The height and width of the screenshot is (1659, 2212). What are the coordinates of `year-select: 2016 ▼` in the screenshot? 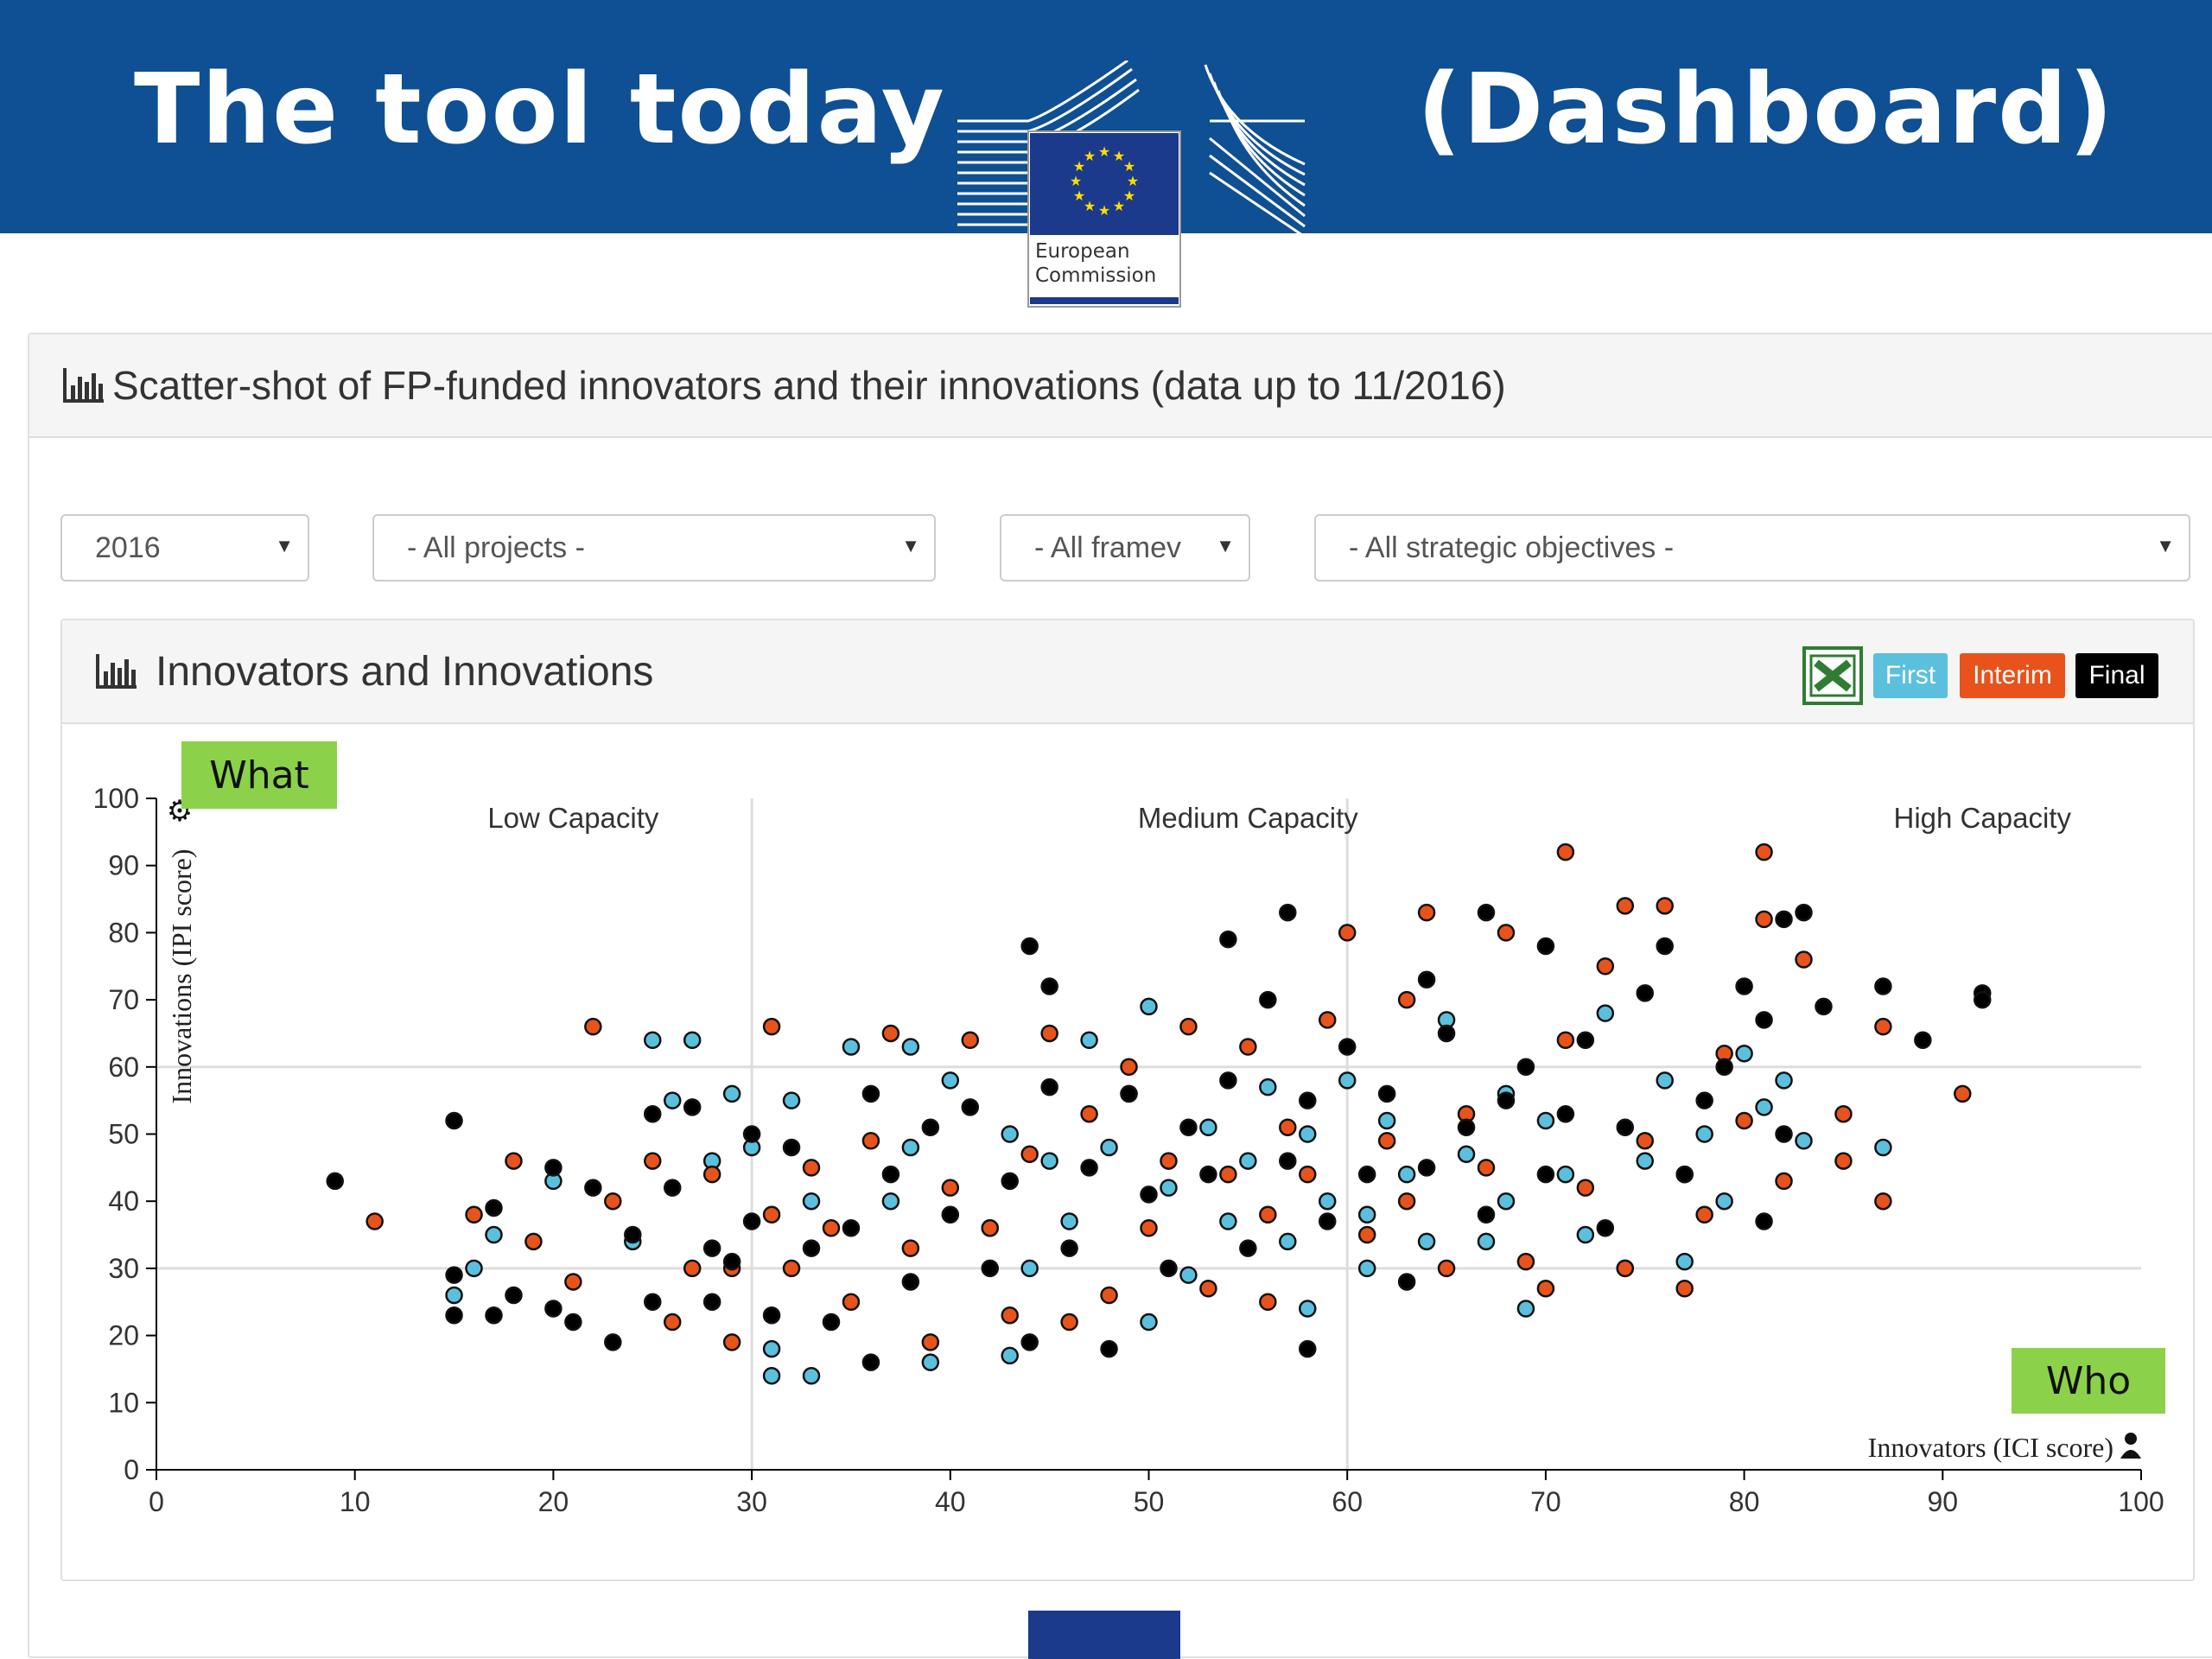 It's located at (184, 548).